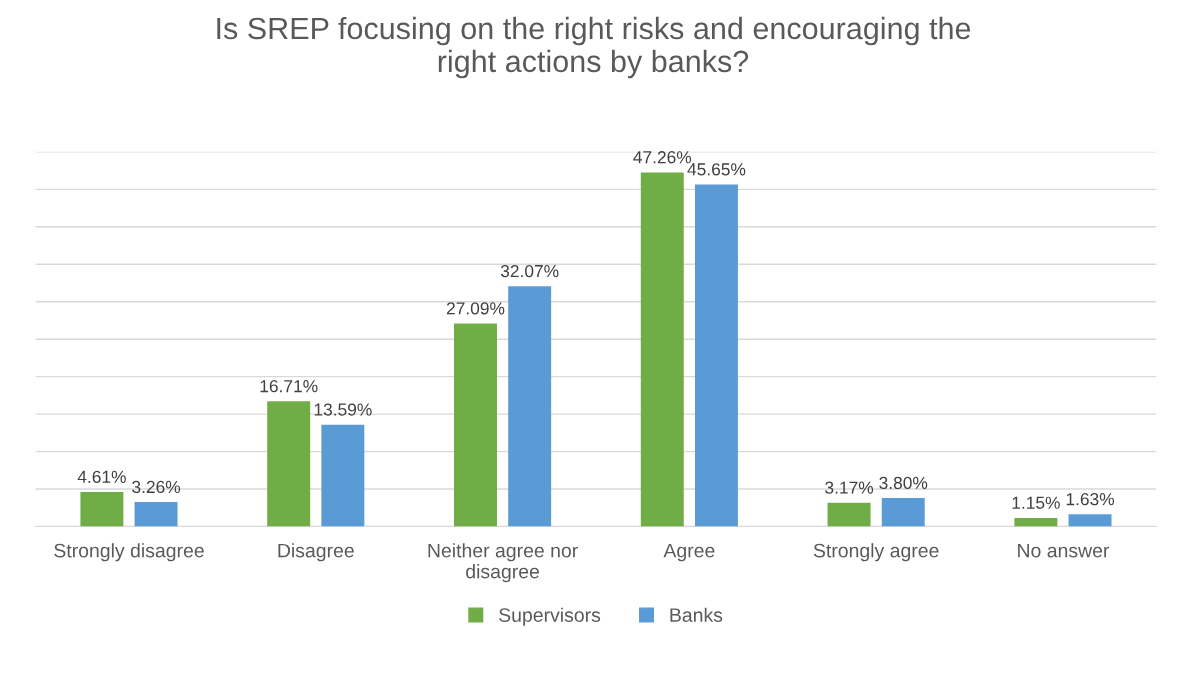 The height and width of the screenshot is (675, 1186). Describe the element at coordinates (716, 169) in the screenshot. I see `data-label: 45.65%` at that location.